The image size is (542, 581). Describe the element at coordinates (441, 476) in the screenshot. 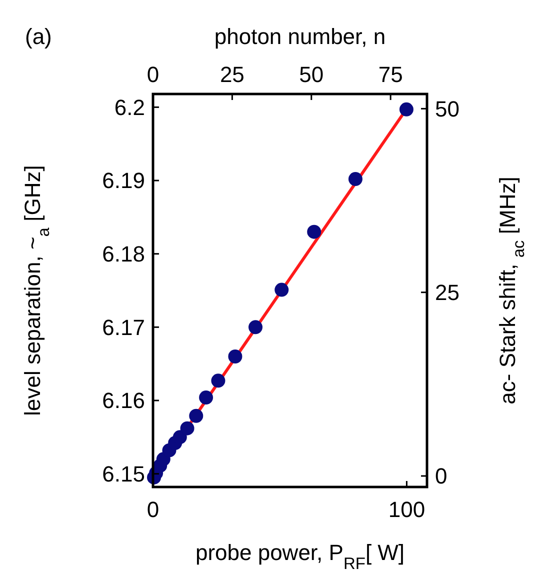

I see `y2-tick-label: 0` at that location.